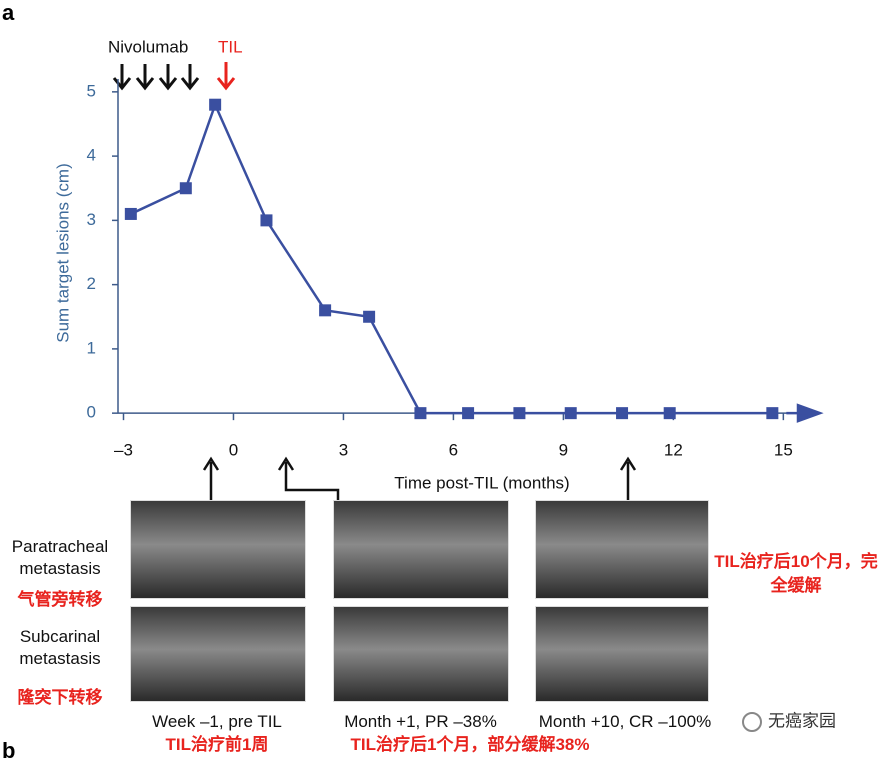  Describe the element at coordinates (420, 721) in the screenshot. I see `caption: Month +1, PR –38%` at that location.